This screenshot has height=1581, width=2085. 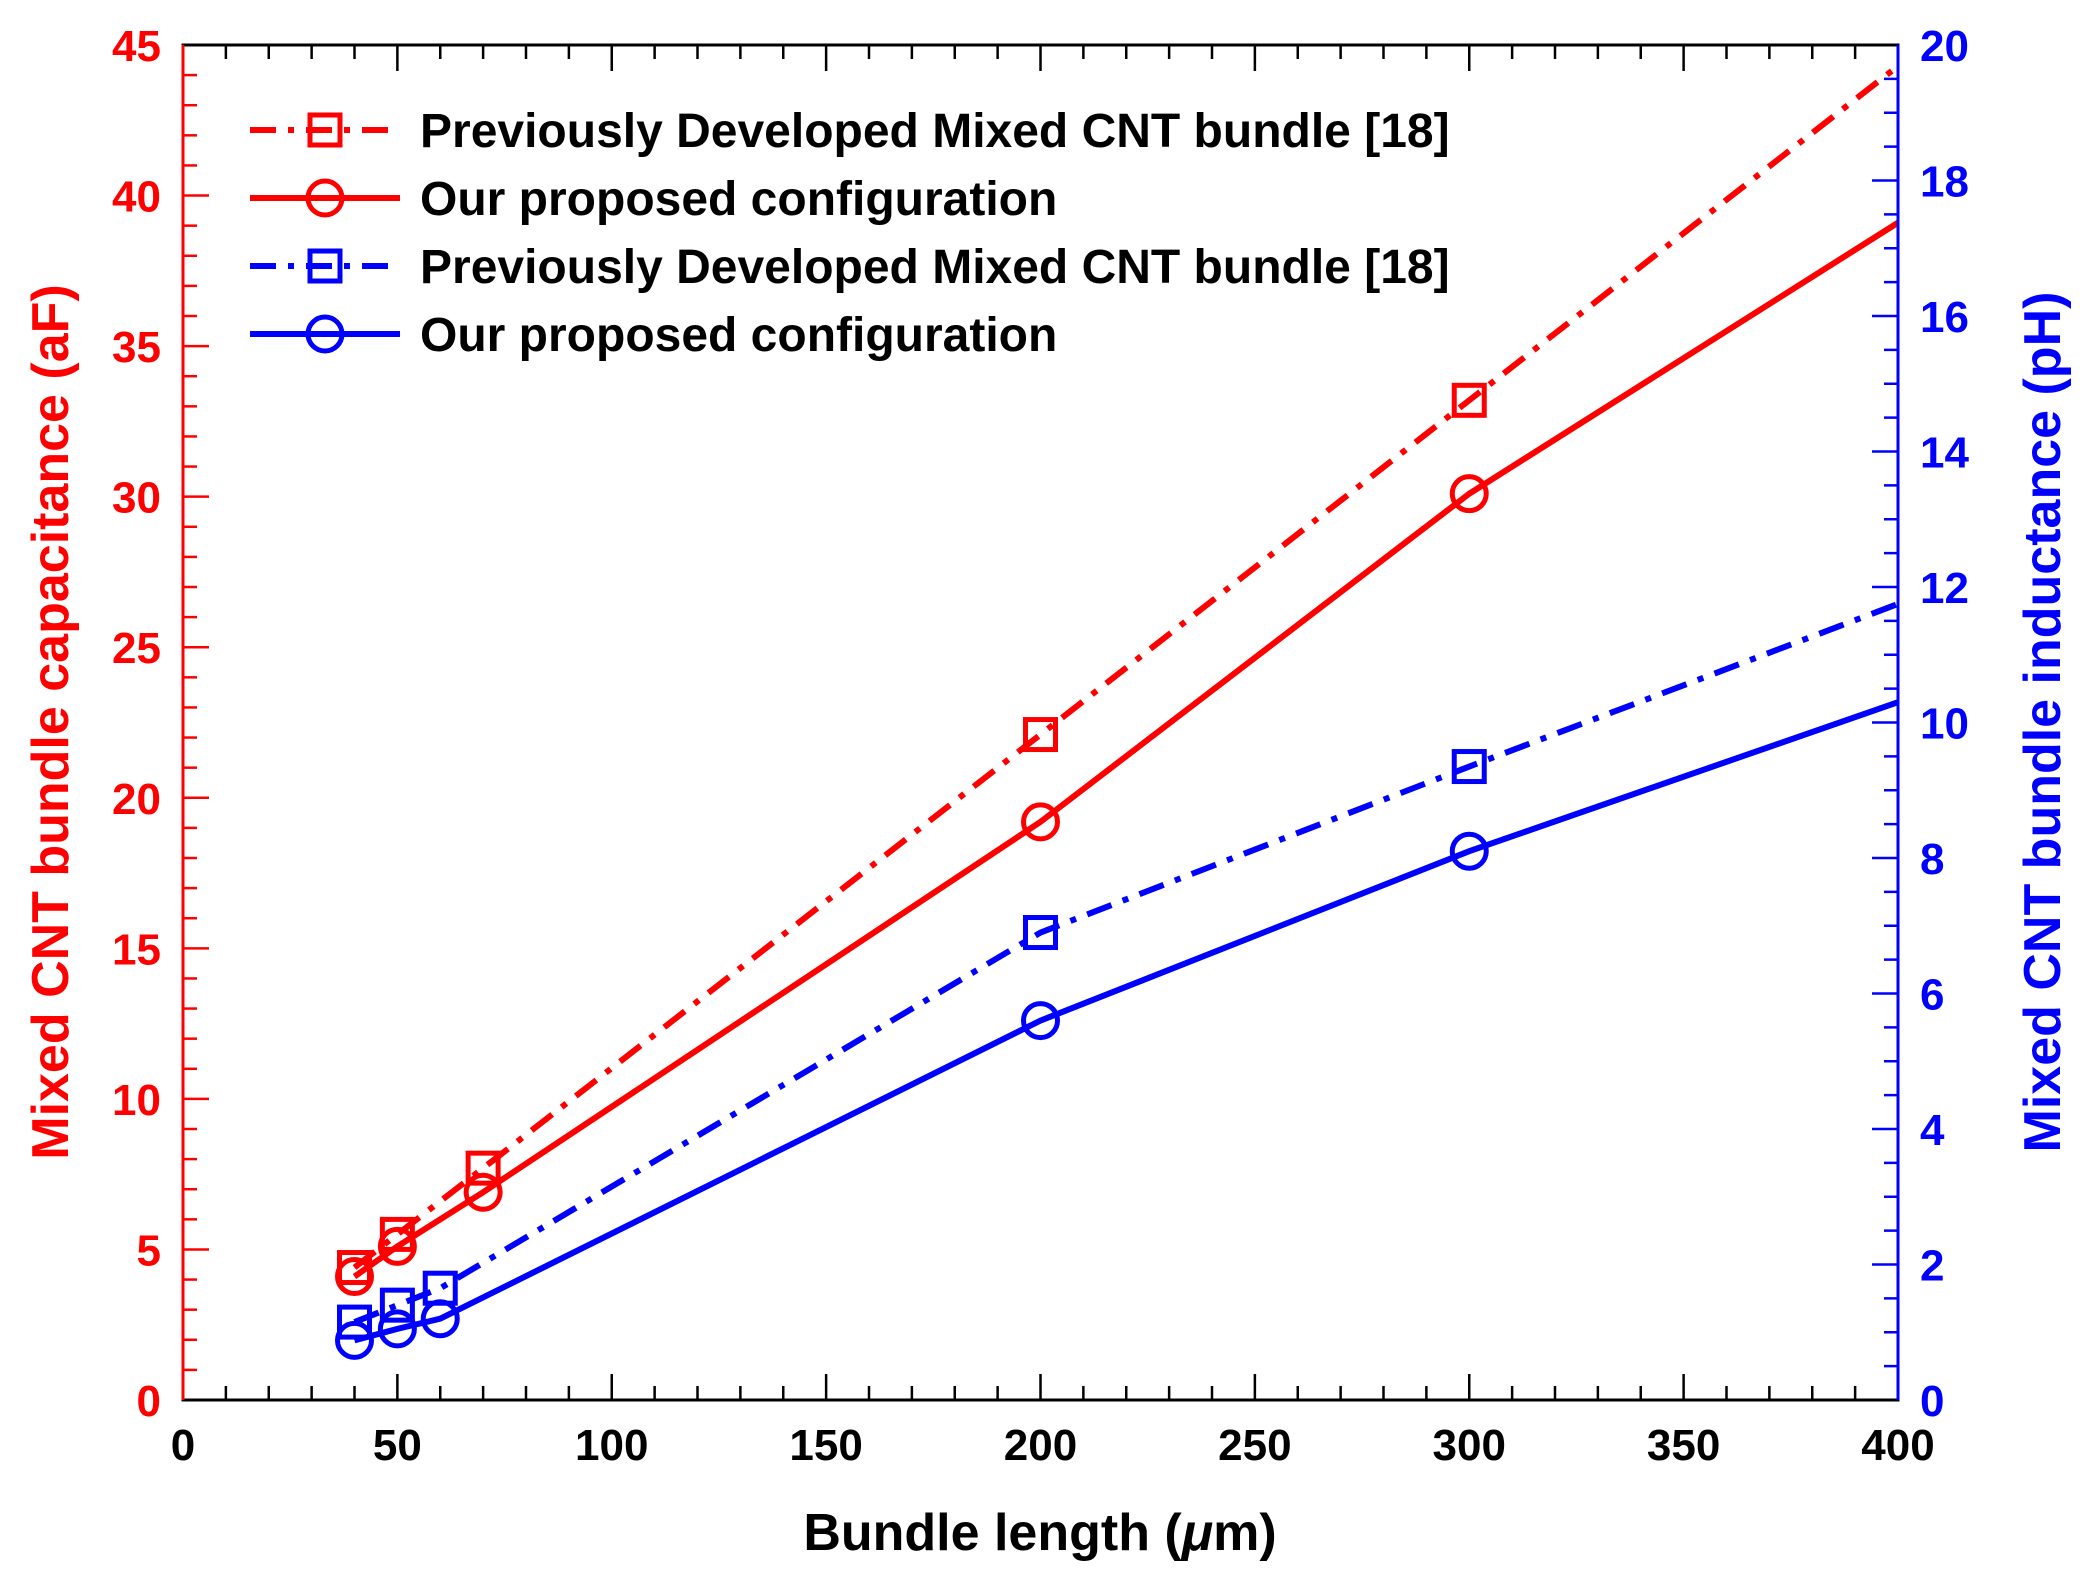 What do you see at coordinates (738, 199) in the screenshot?
I see `legend-label-2: Our proposed configuration` at bounding box center [738, 199].